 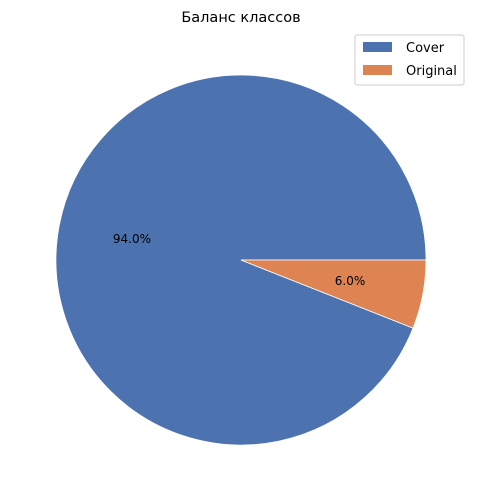 What do you see at coordinates (409, 60) in the screenshot?
I see `chart-legend: Cover Original` at bounding box center [409, 60].